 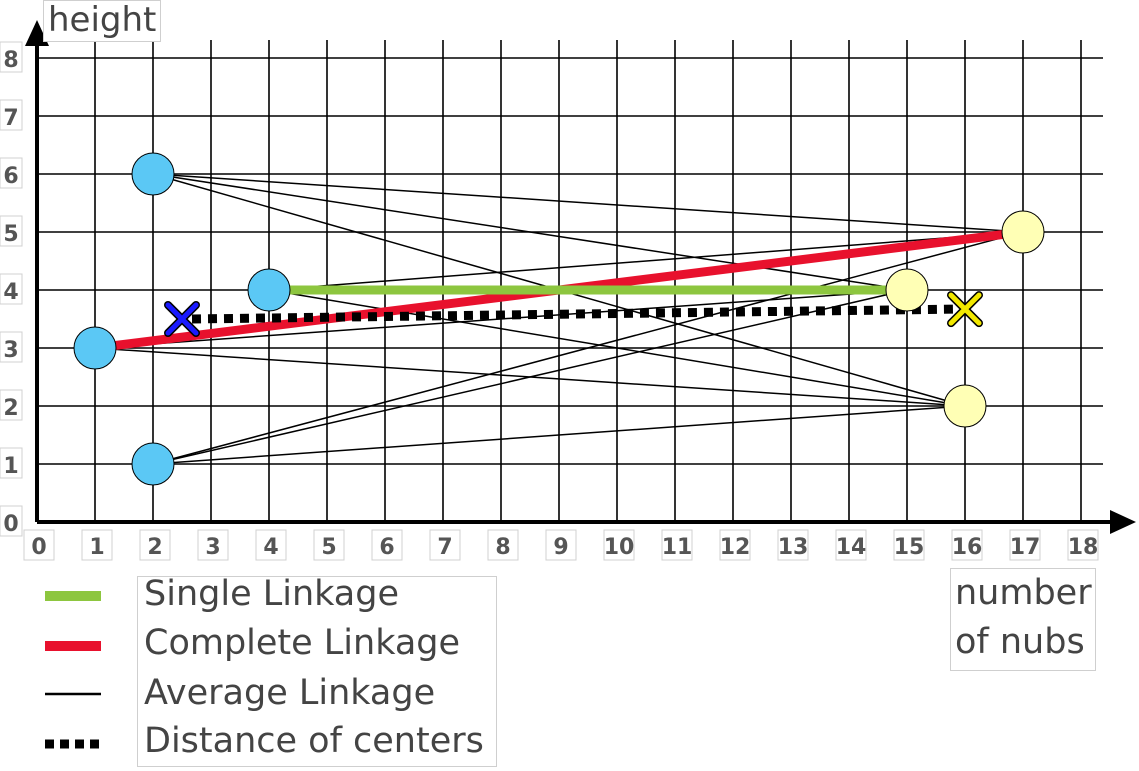 I want to click on cluster-b-center-marker, so click(x=965, y=309).